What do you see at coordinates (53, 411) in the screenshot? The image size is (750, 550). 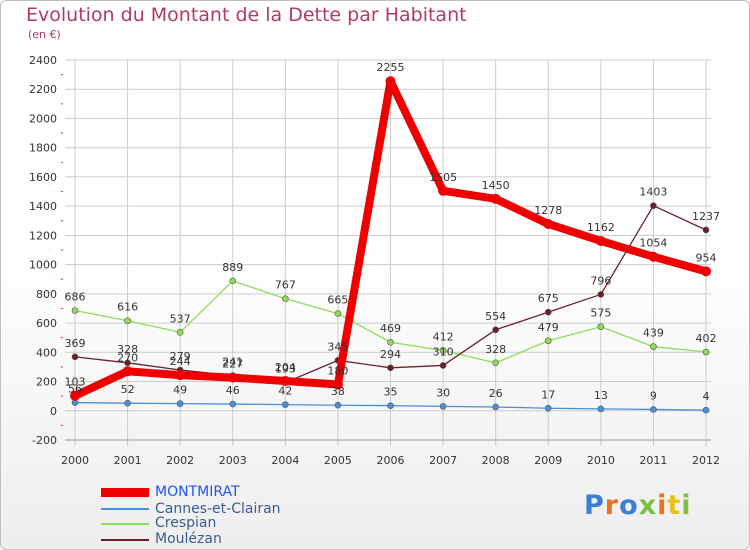 I see `y-tick-label: 0` at bounding box center [53, 411].